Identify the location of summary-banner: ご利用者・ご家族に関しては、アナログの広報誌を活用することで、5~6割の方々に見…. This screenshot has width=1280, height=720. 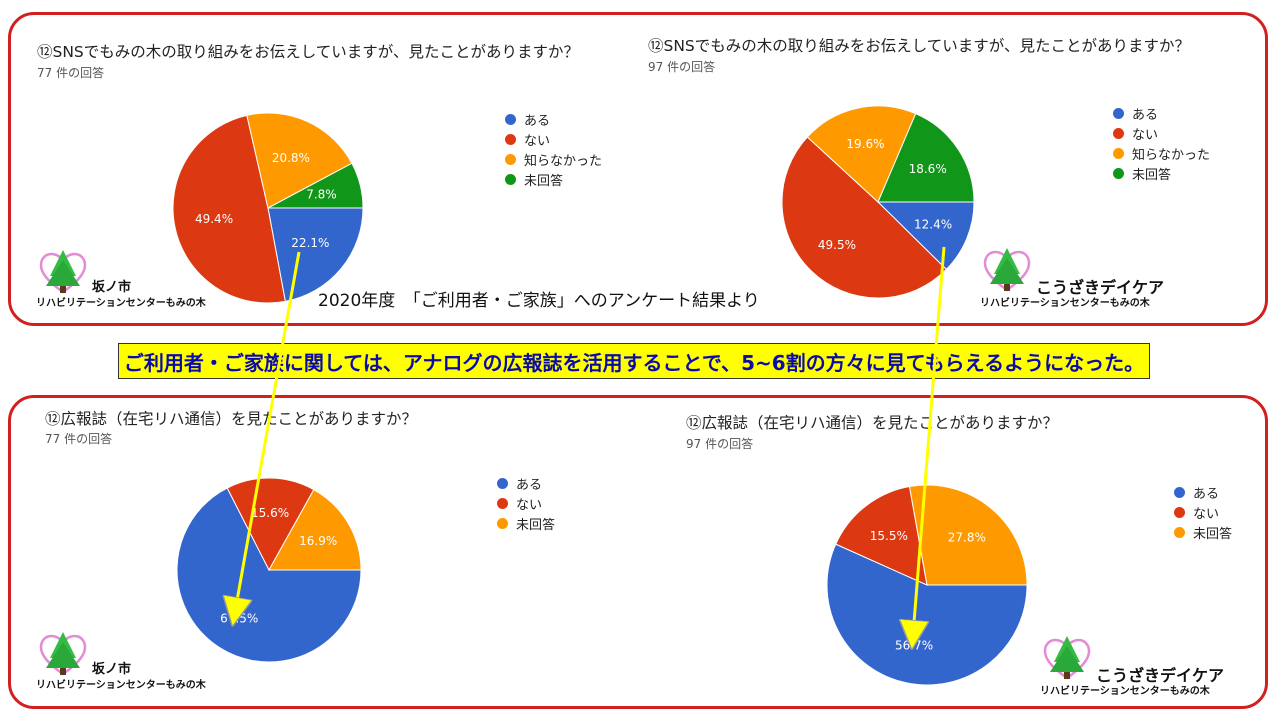
(634, 361).